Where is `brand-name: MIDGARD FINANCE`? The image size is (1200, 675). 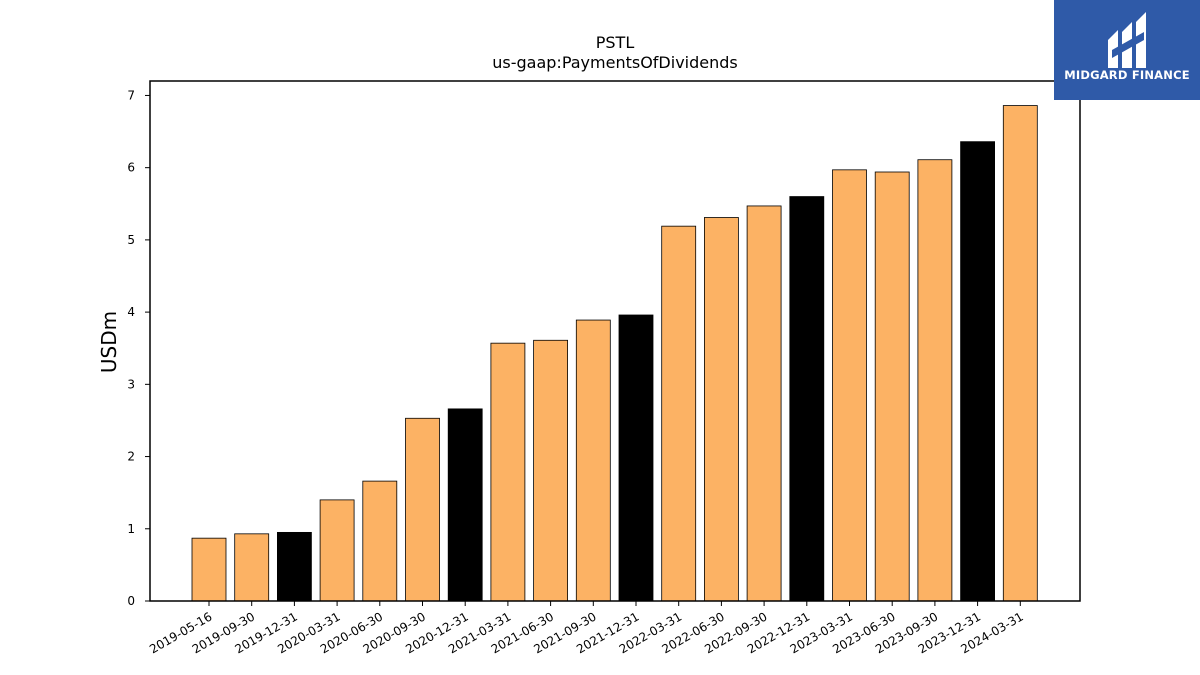 brand-name: MIDGARD FINANCE is located at coordinates (1127, 75).